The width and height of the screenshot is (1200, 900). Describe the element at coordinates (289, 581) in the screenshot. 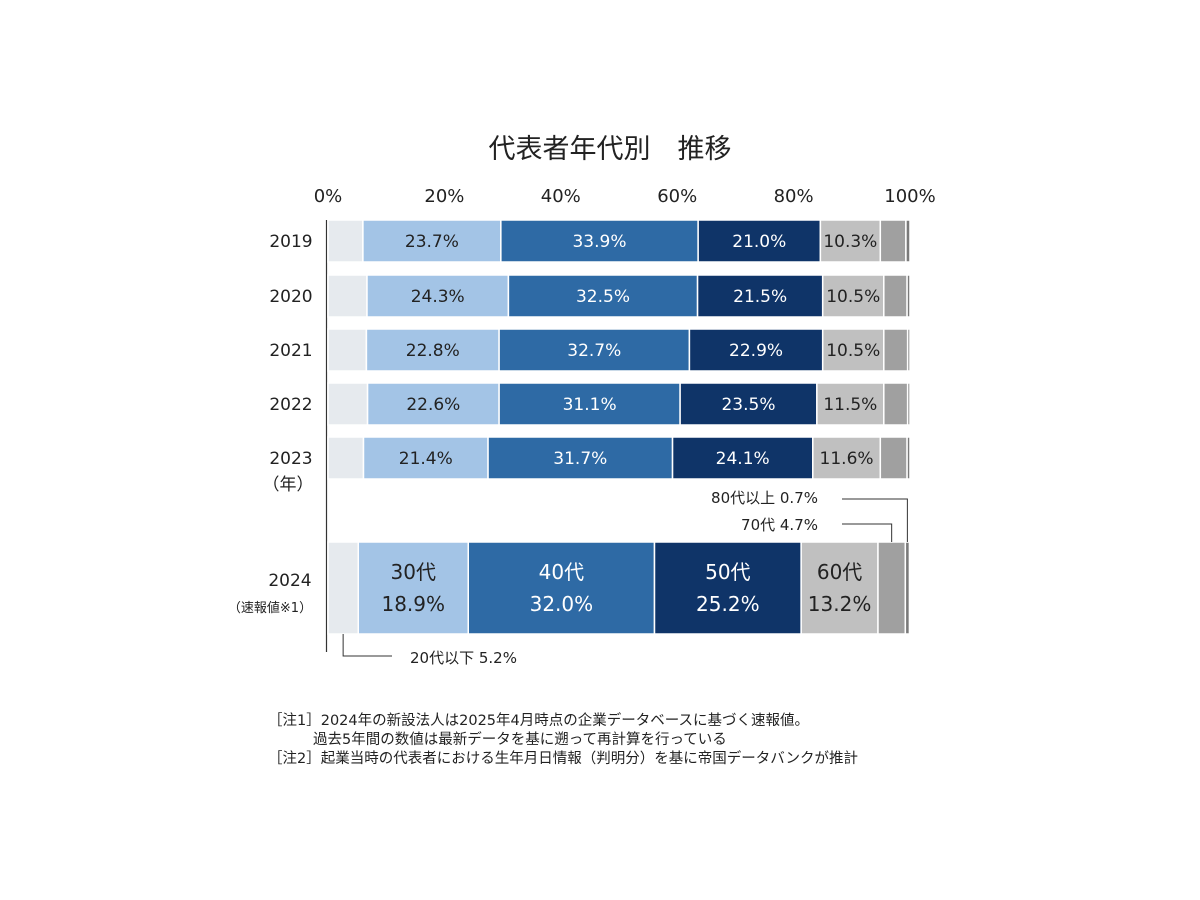

I see `y-category-label: 2024` at that location.